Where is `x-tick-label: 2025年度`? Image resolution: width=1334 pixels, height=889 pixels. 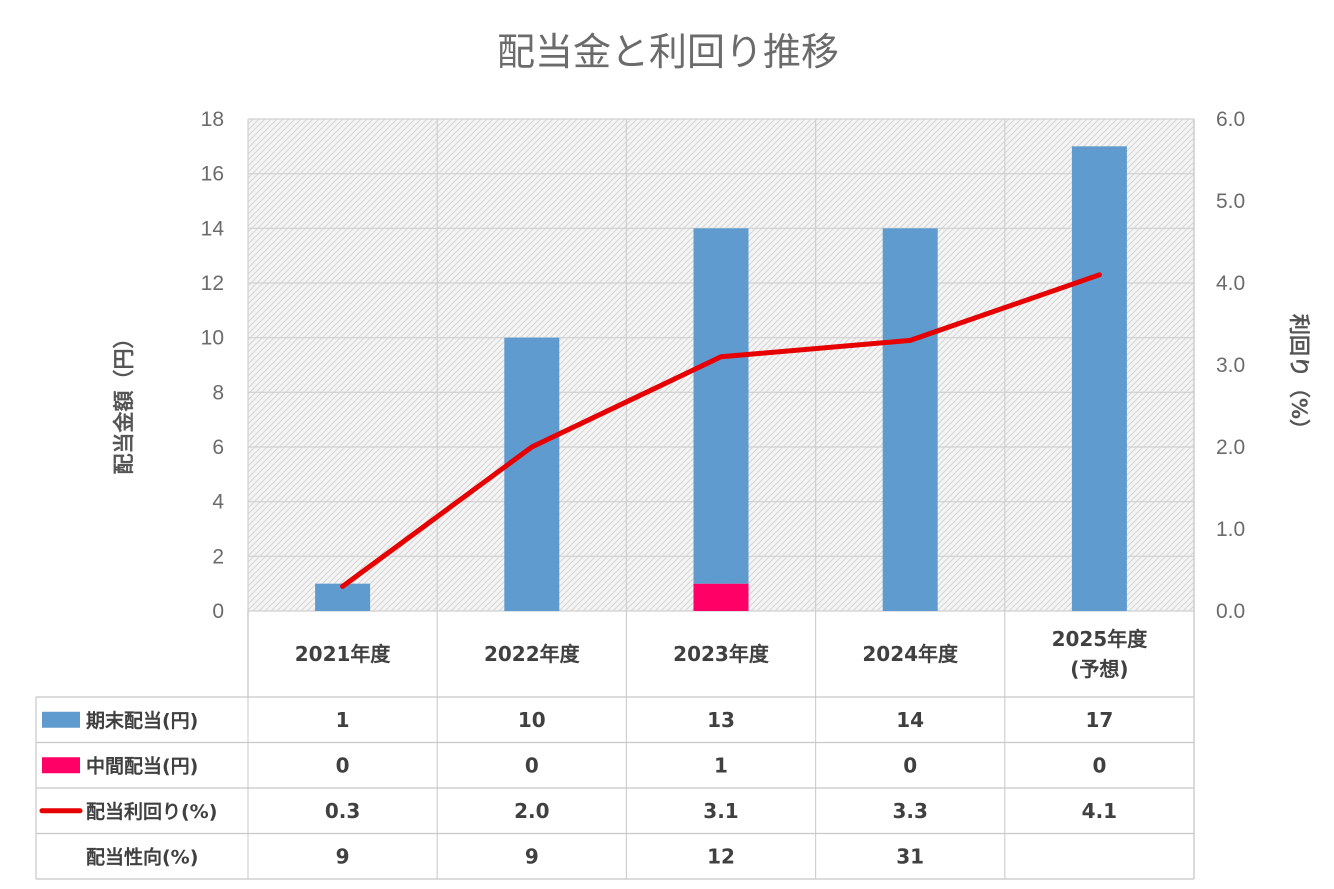
x-tick-label: 2025年度 is located at coordinates (1100, 639).